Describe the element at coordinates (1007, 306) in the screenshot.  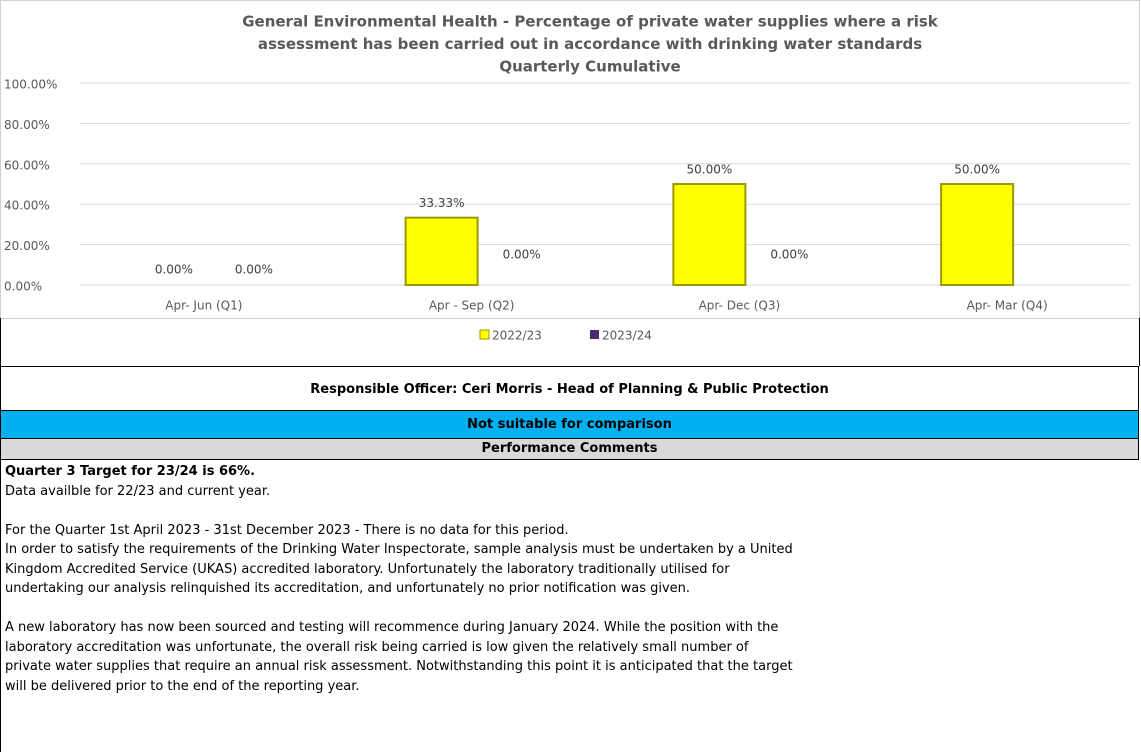
I see `x-tick-label: Apr- Mar (Q4)` at that location.